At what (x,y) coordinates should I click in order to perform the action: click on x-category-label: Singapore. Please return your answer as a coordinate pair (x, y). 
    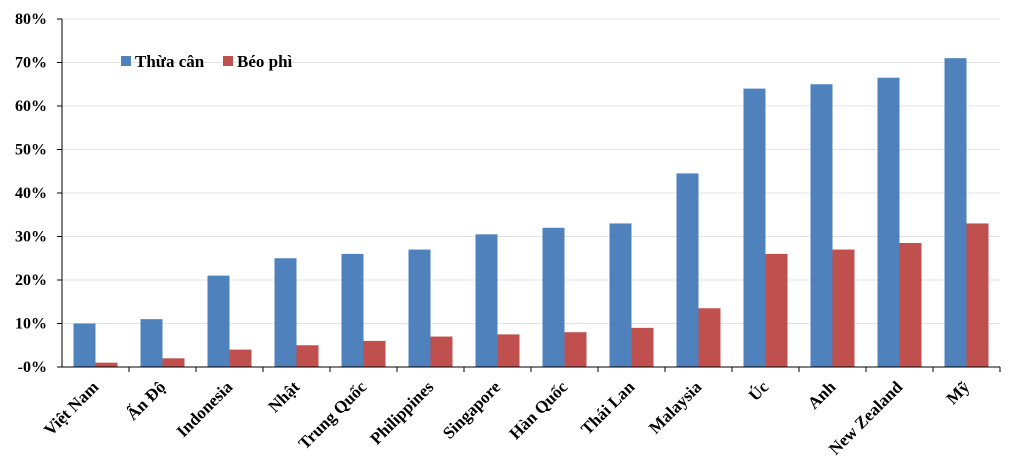
    Looking at the image, I should click on (472, 410).